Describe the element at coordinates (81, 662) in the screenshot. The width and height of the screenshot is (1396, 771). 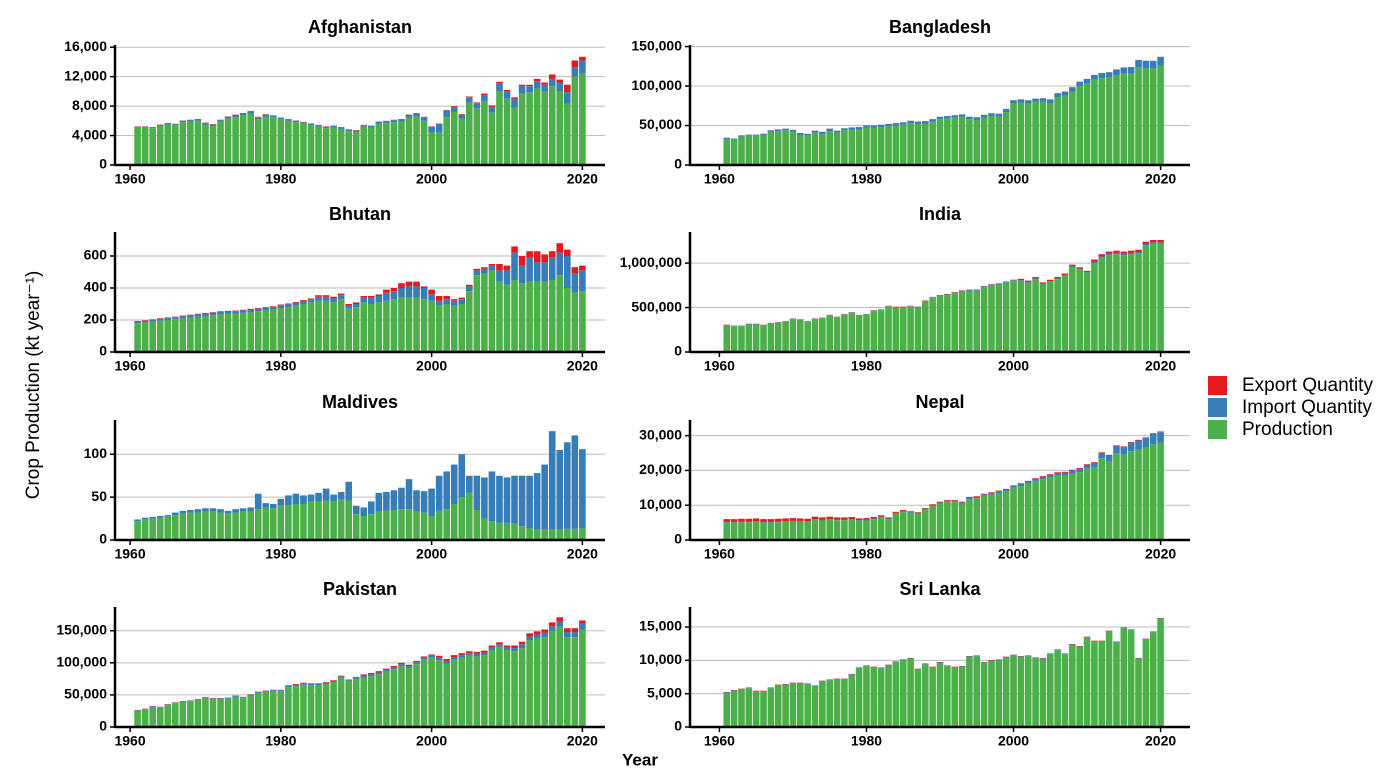
I see `y-tick-label: 100,000` at that location.